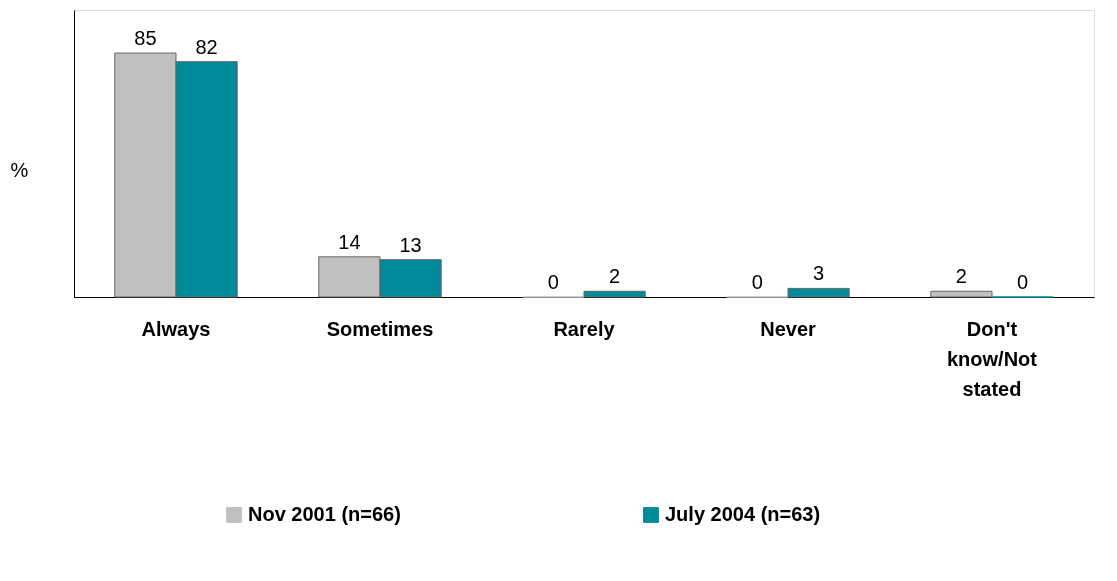 The width and height of the screenshot is (1117, 581). I want to click on x-tick-label: Always, so click(176, 328).